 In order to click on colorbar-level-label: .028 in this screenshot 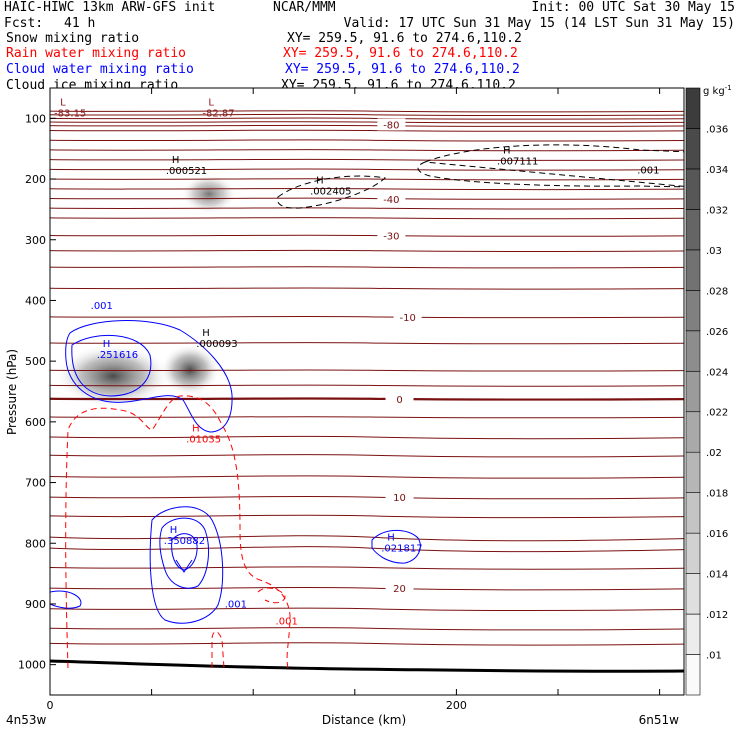, I will do `click(717, 291)`.